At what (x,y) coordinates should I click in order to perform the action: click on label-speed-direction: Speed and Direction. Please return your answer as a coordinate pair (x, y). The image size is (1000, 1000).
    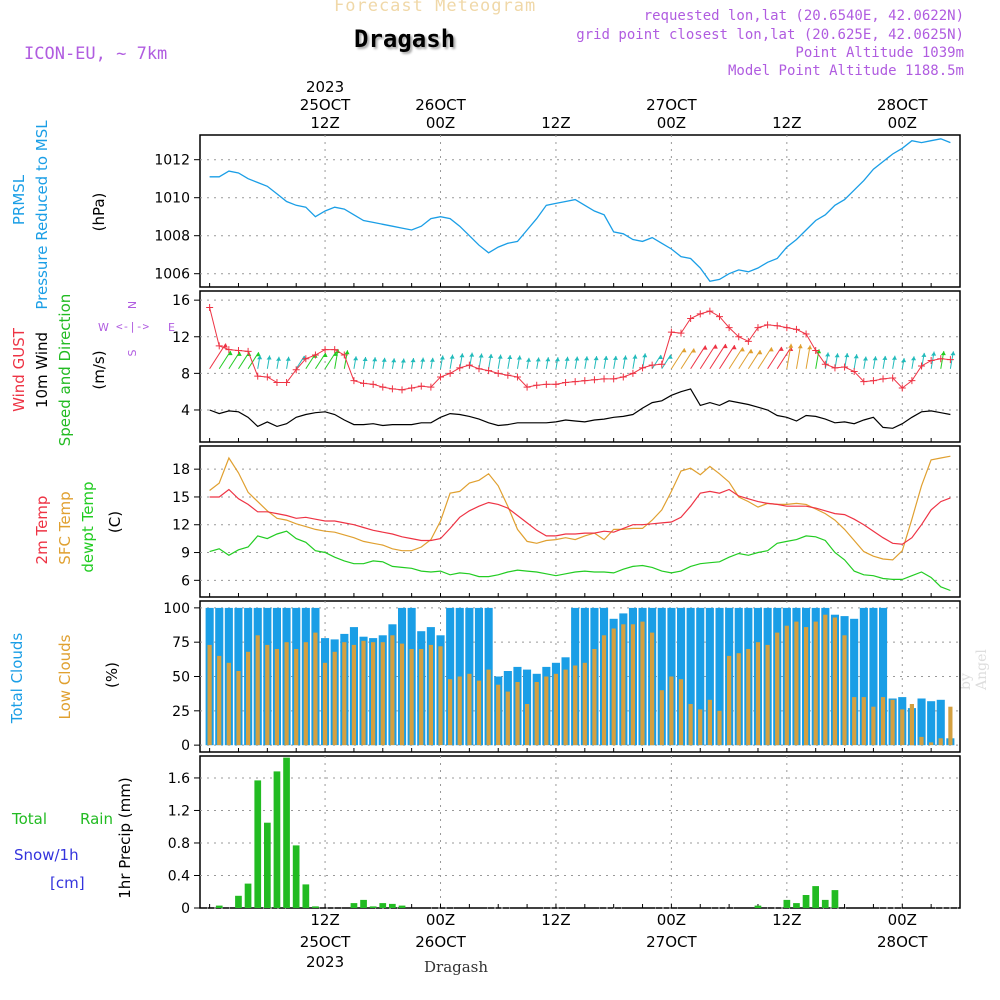
    Looking at the image, I should click on (65, 370).